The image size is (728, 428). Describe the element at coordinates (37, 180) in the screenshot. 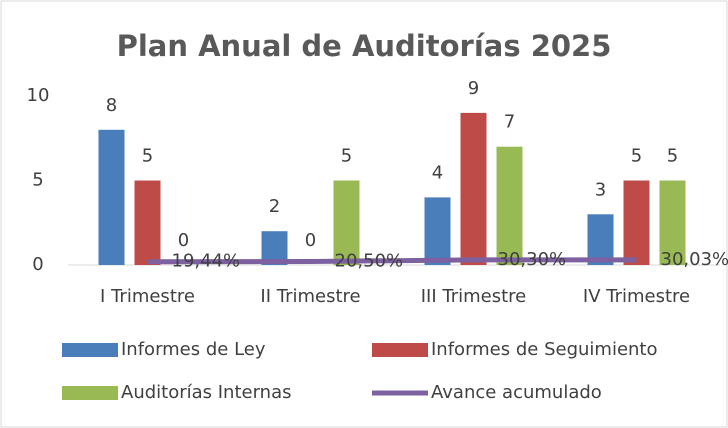

I see `y-tick-label: 5` at that location.